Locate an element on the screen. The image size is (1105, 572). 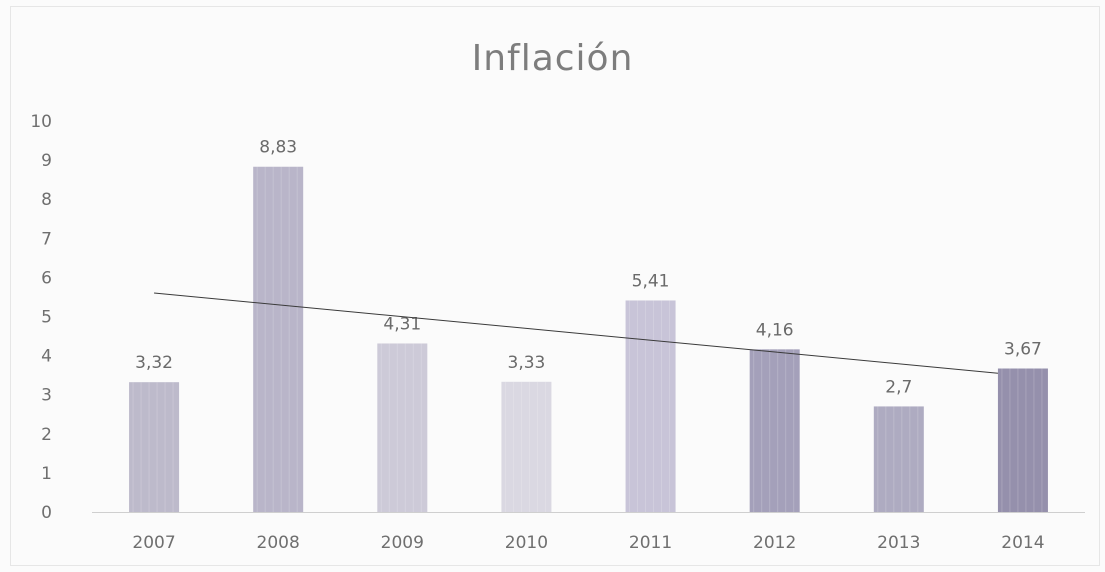
y-tick-label: 3 is located at coordinates (46, 396).